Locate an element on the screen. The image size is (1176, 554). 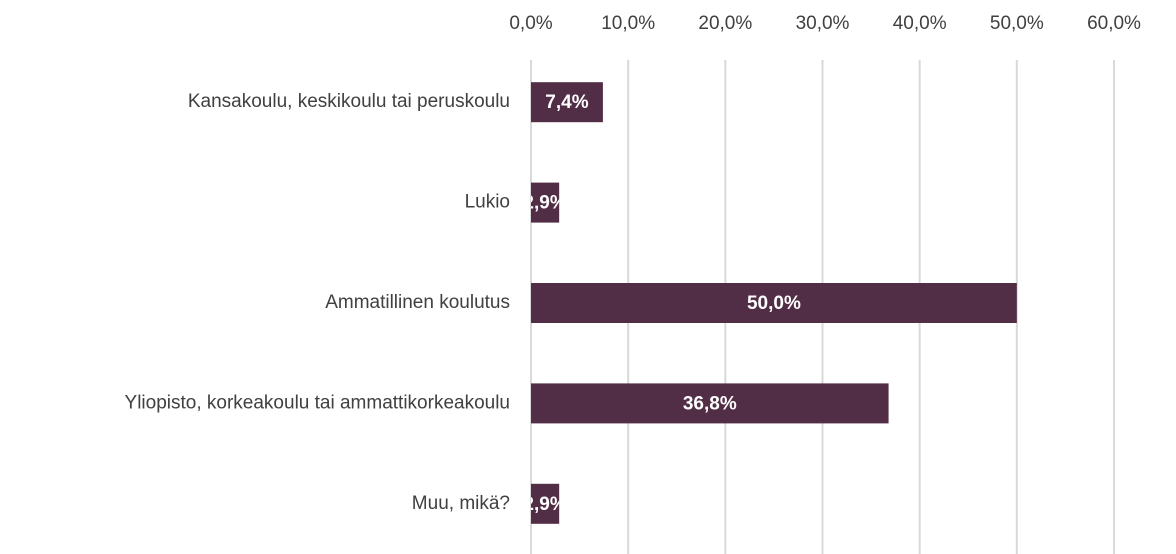
value-label: 7,4% is located at coordinates (566, 102).